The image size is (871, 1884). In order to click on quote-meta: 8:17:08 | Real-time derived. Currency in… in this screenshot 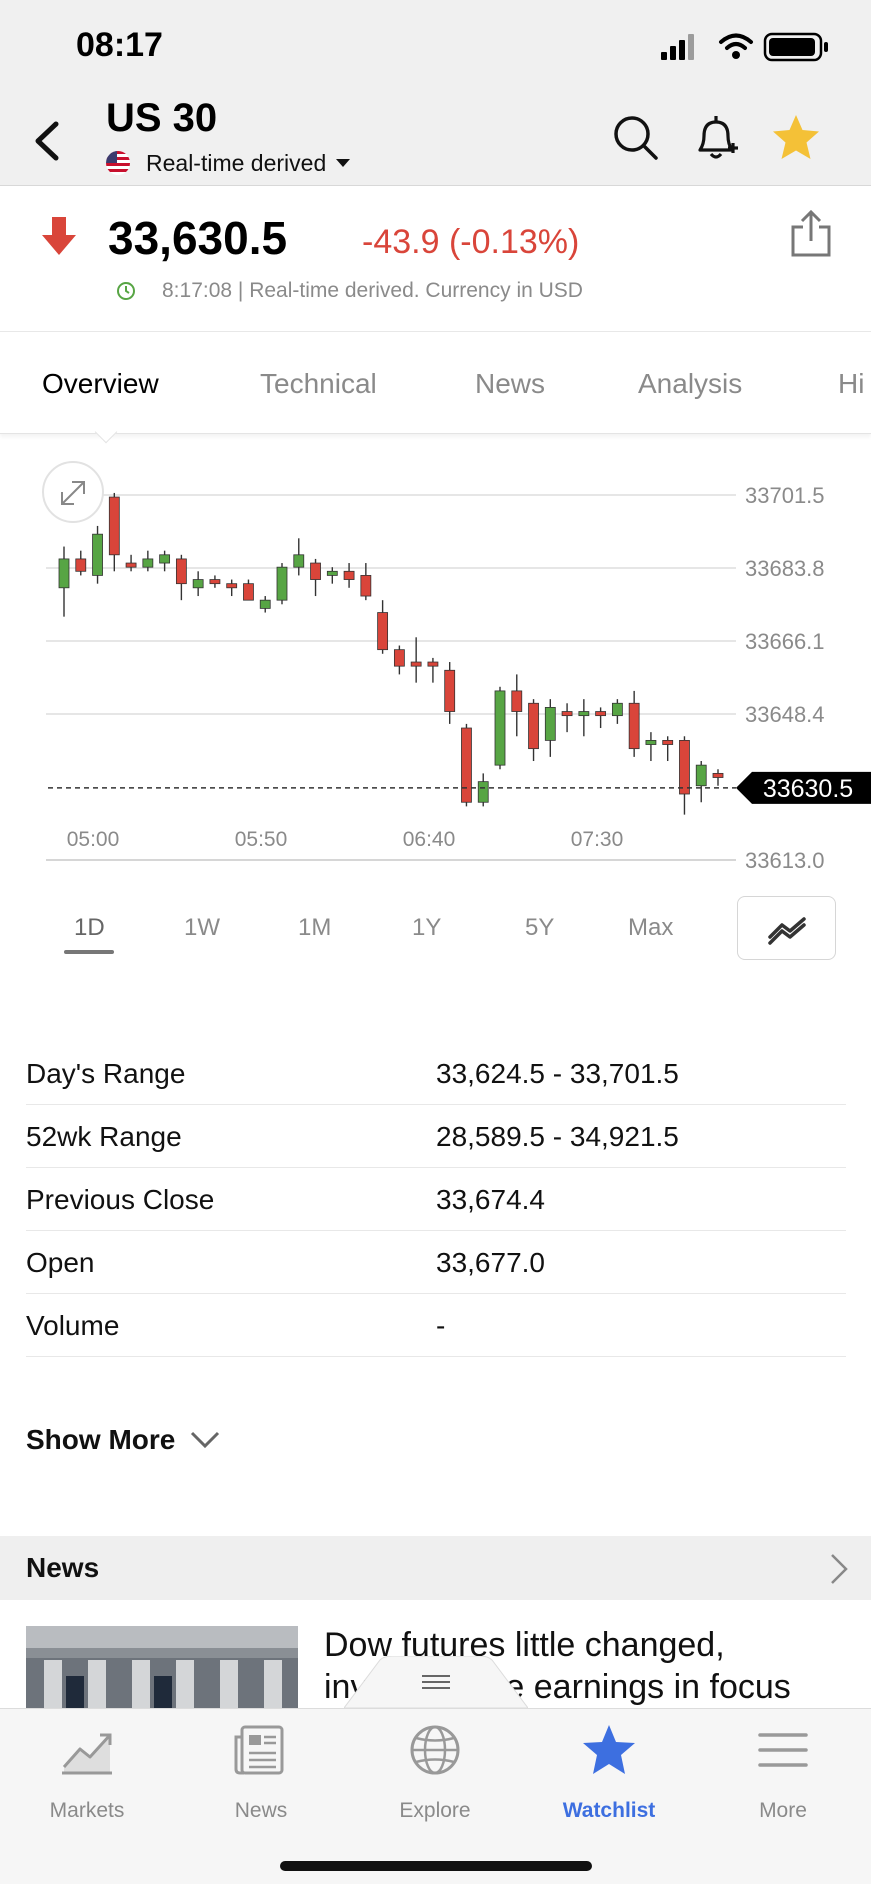, I will do `click(349, 291)`.